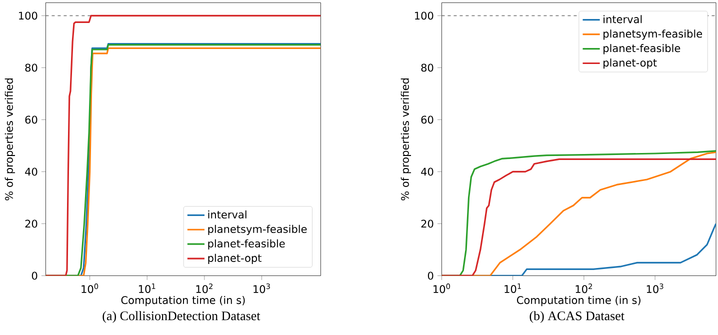 This screenshot has height=335, width=718. What do you see at coordinates (181, 317) in the screenshot?
I see `text: (a) CollisionDetection Dataset` at bounding box center [181, 317].